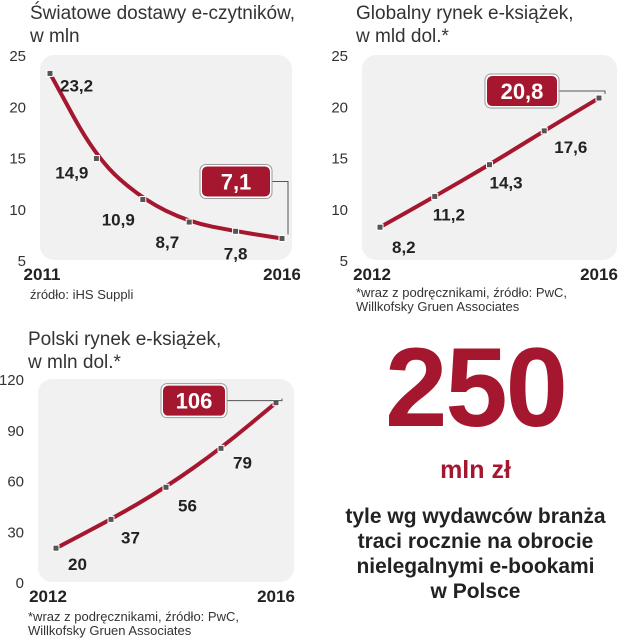  What do you see at coordinates (71, 173) in the screenshot?
I see `data-label: 14,9` at bounding box center [71, 173].